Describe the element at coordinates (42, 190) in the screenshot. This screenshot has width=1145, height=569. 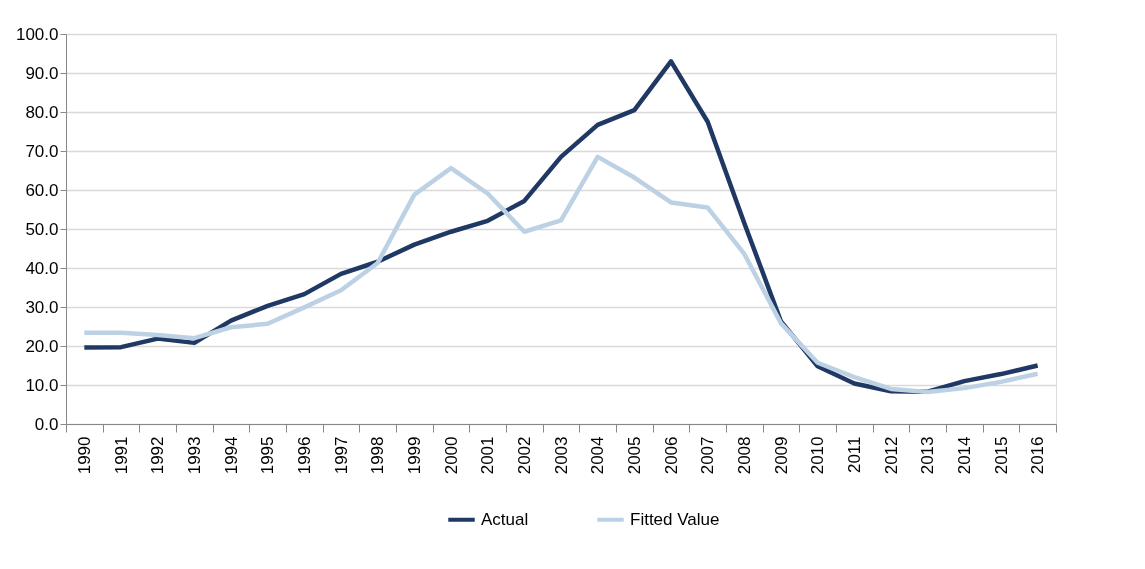
I see `y-tick-label: 60.0` at that location.